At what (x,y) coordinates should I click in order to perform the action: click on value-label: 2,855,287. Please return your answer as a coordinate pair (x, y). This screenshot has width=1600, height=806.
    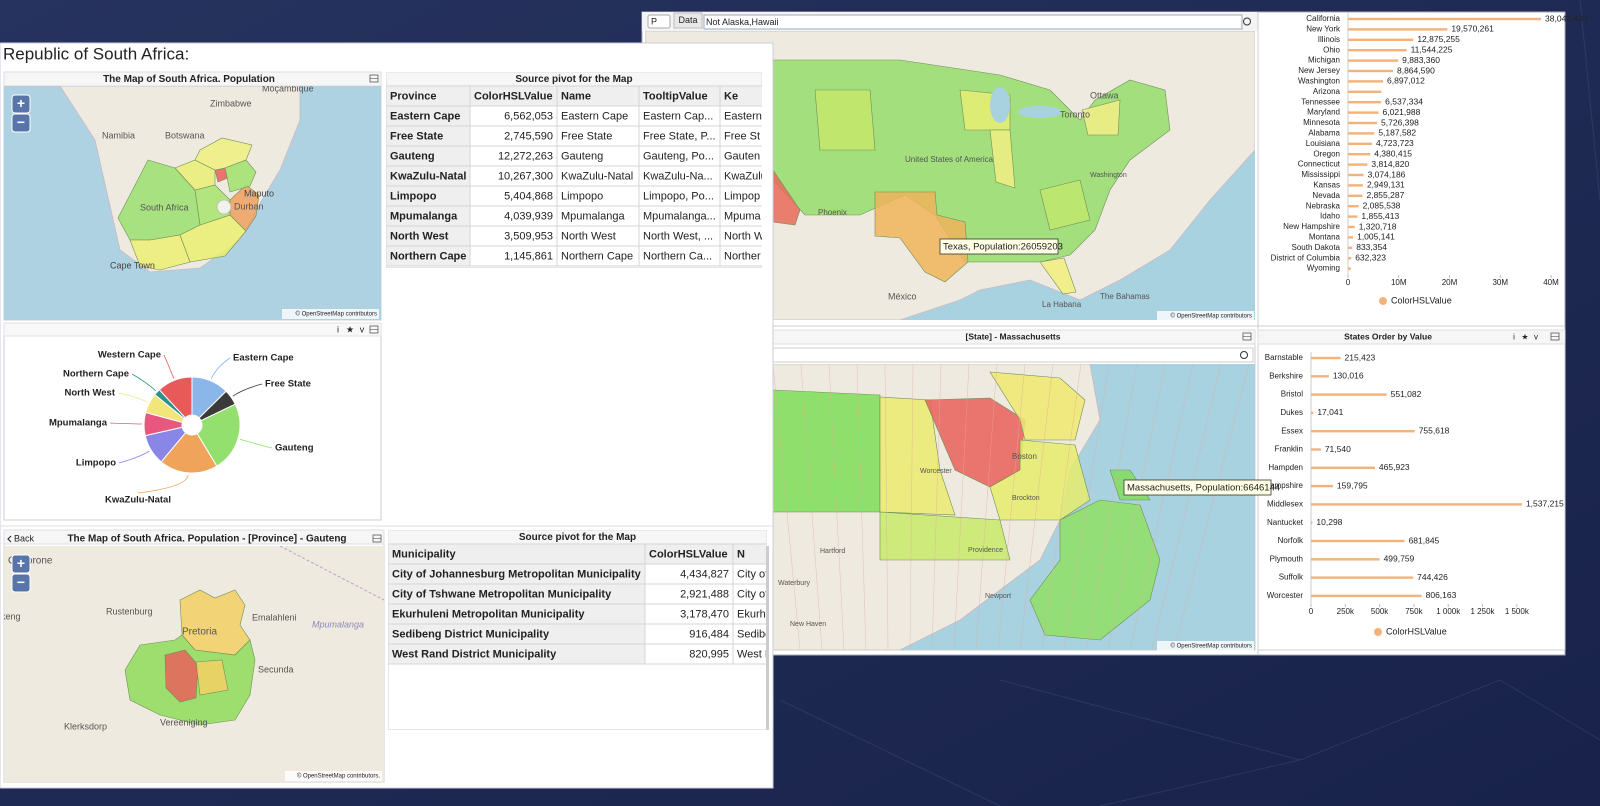
    Looking at the image, I should click on (1385, 195).